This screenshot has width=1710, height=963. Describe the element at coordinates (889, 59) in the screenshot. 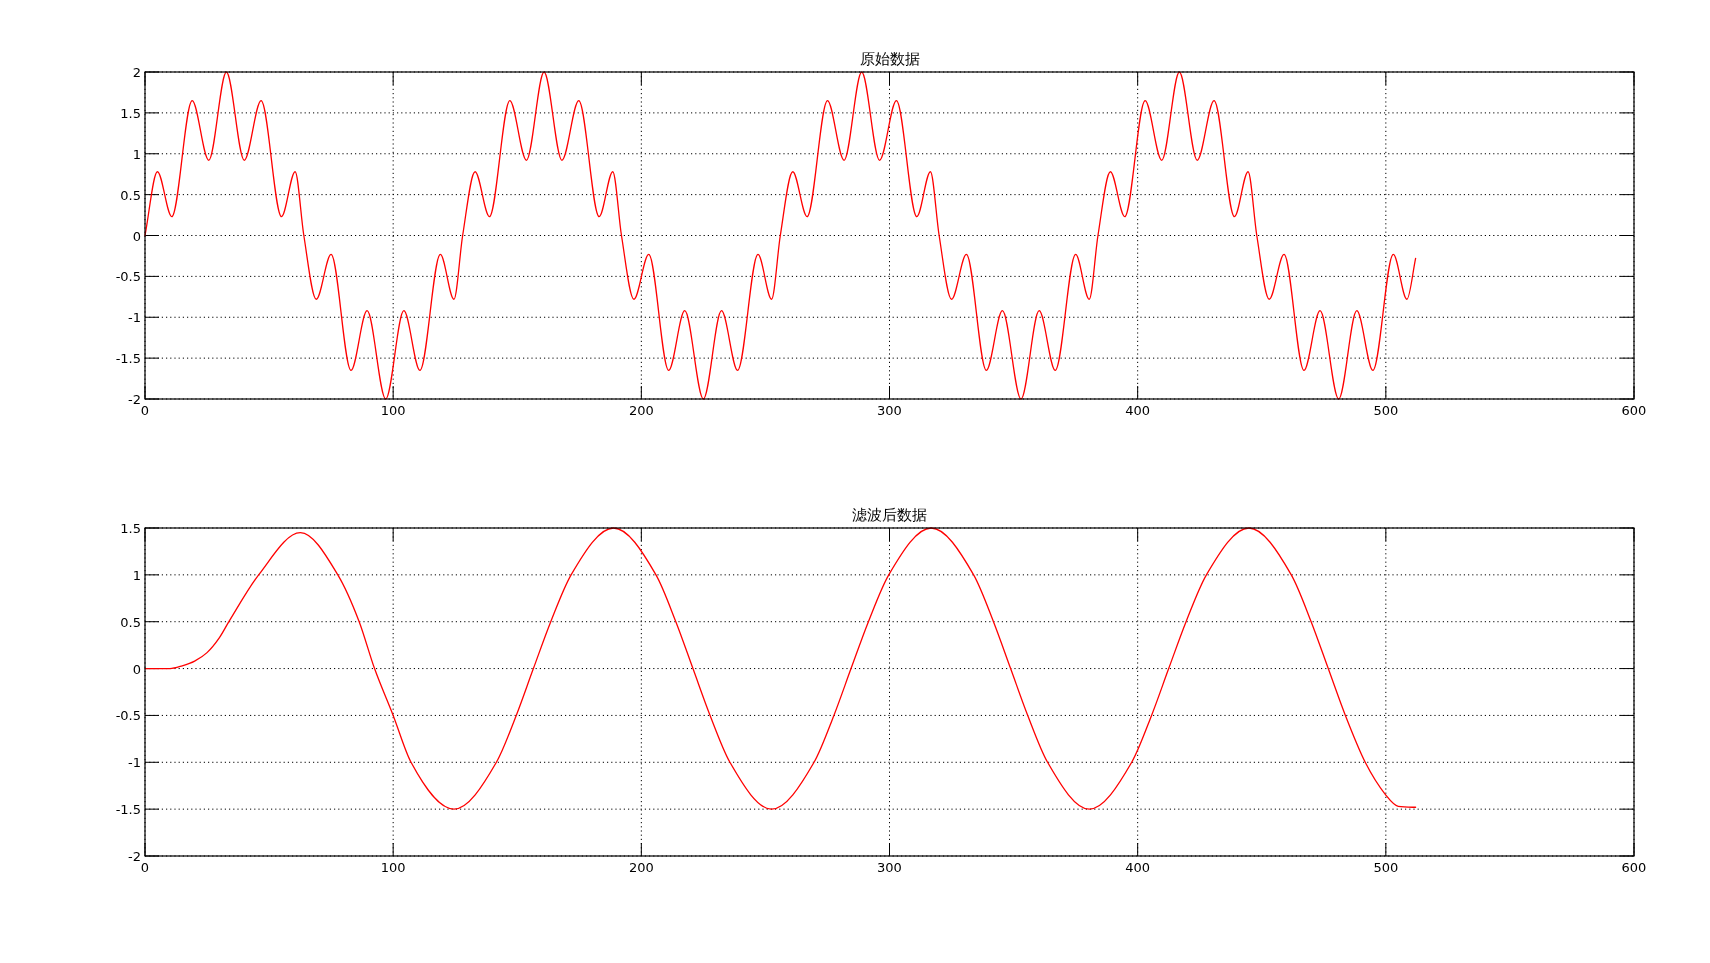

I see `chart-title: 原始数据` at that location.